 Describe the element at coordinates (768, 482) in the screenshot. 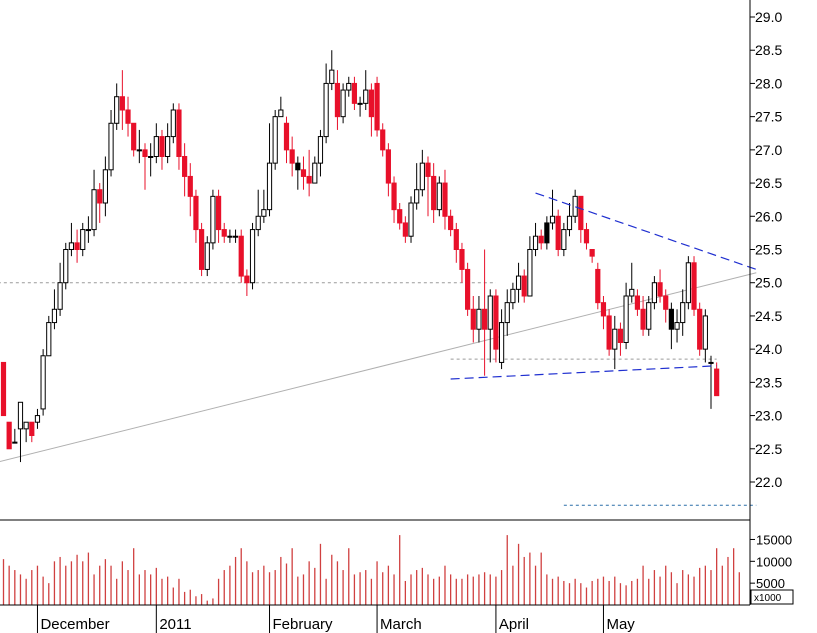

I see `price-tick-label: 22.0` at that location.